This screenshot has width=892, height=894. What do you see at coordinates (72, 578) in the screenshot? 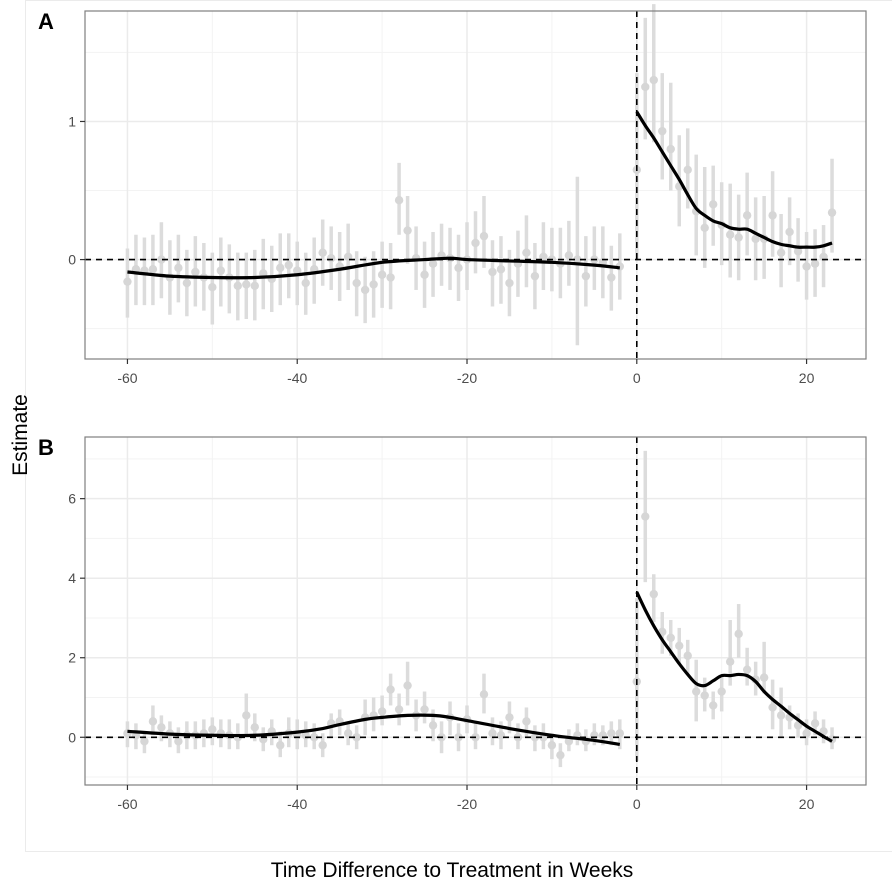
I see `y-tick-label: 4` at bounding box center [72, 578].